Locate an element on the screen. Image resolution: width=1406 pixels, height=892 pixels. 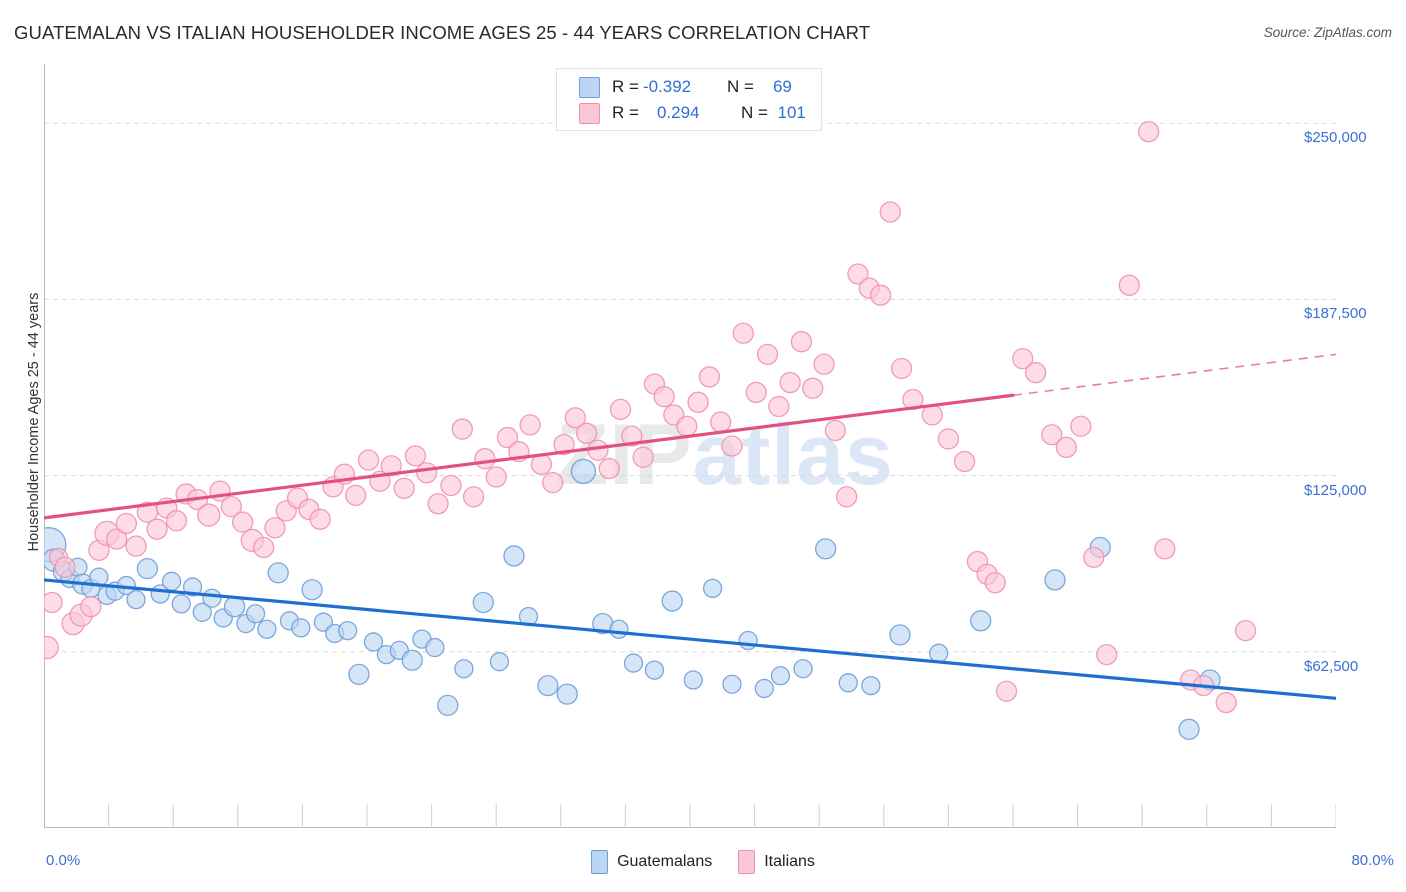
legend-n-label: N = is located at coordinates (754, 112).